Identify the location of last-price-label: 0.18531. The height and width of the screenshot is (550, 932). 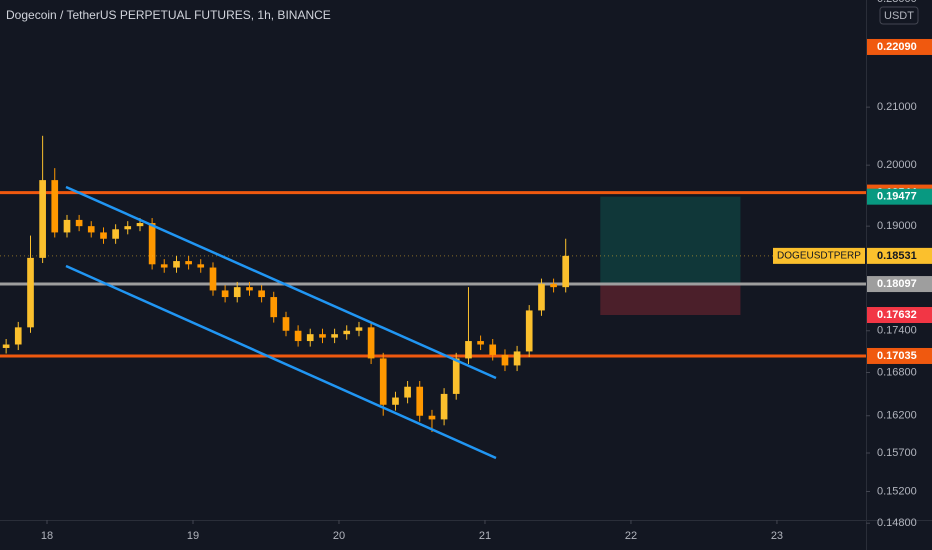
(897, 256).